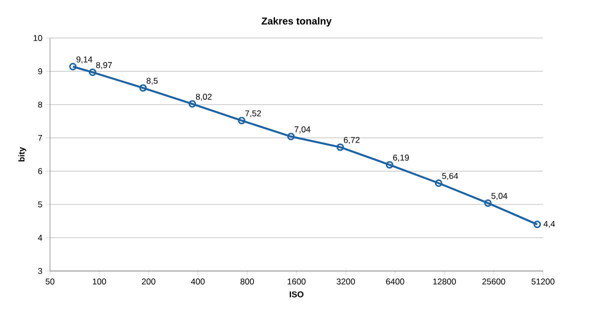 This screenshot has height=328, width=589. Describe the element at coordinates (543, 281) in the screenshot. I see `x-tick-label: 51200` at that location.